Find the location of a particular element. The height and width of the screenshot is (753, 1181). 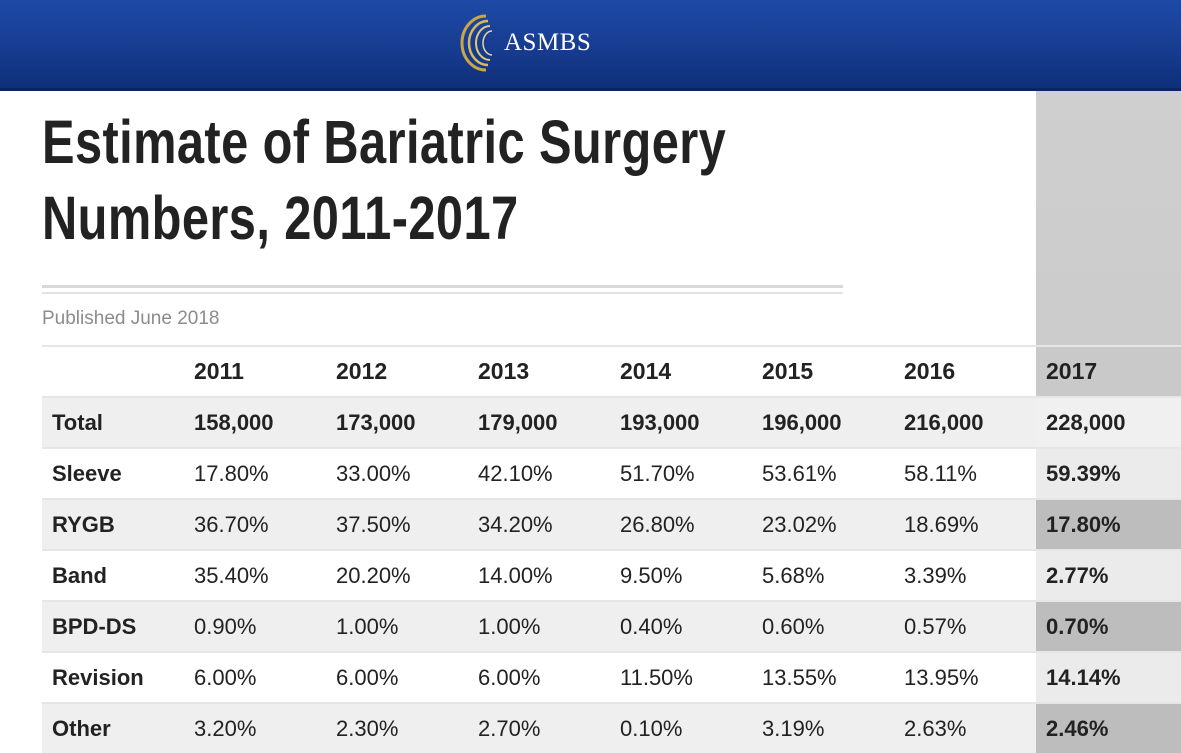

table-cell: 13.95% is located at coordinates (965, 677).